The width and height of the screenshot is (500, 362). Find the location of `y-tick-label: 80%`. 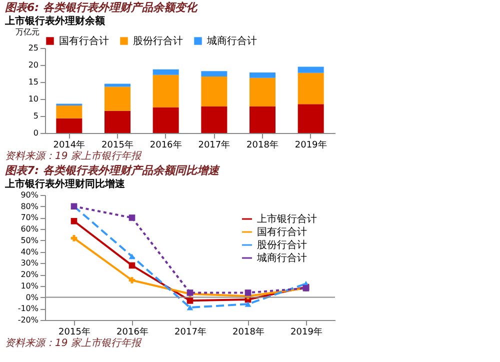

y-tick-label: 80% is located at coordinates (29, 206).